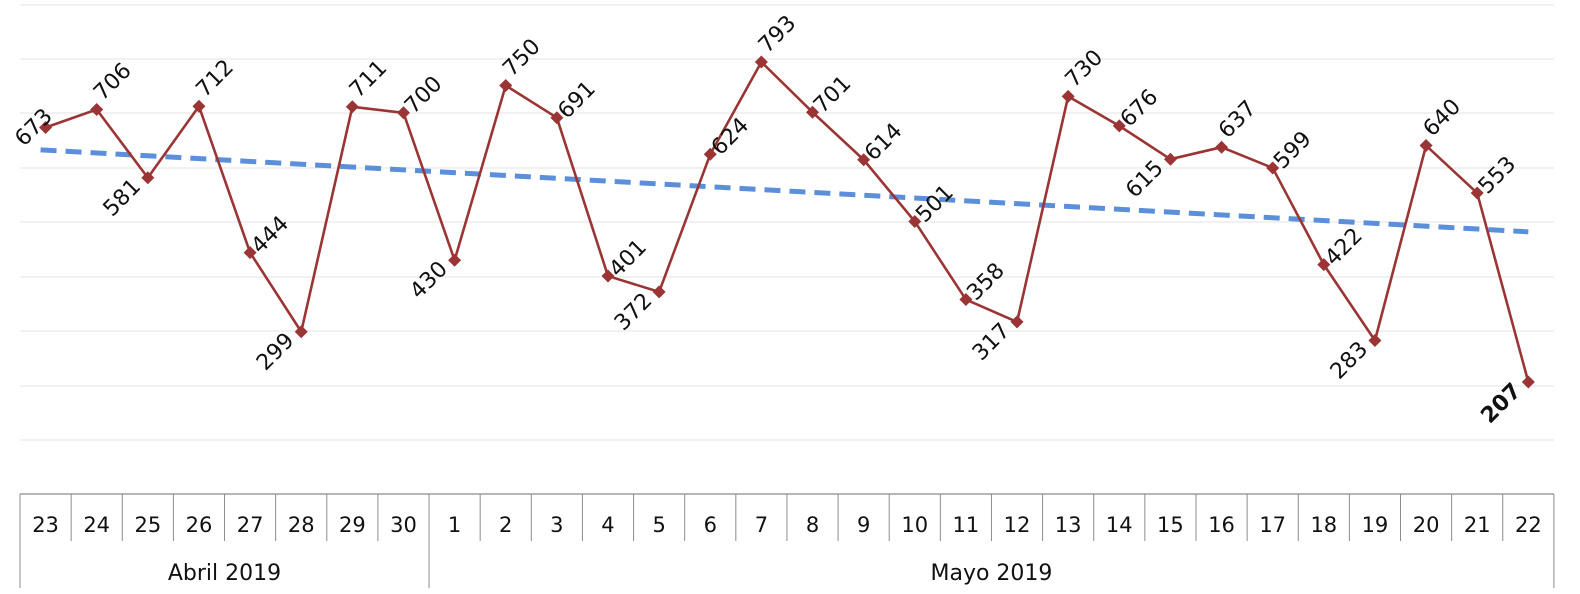 Image resolution: width=1580 pixels, height=594 pixels. What do you see at coordinates (1375, 525) in the screenshot?
I see `category-tick-label: 19` at bounding box center [1375, 525].